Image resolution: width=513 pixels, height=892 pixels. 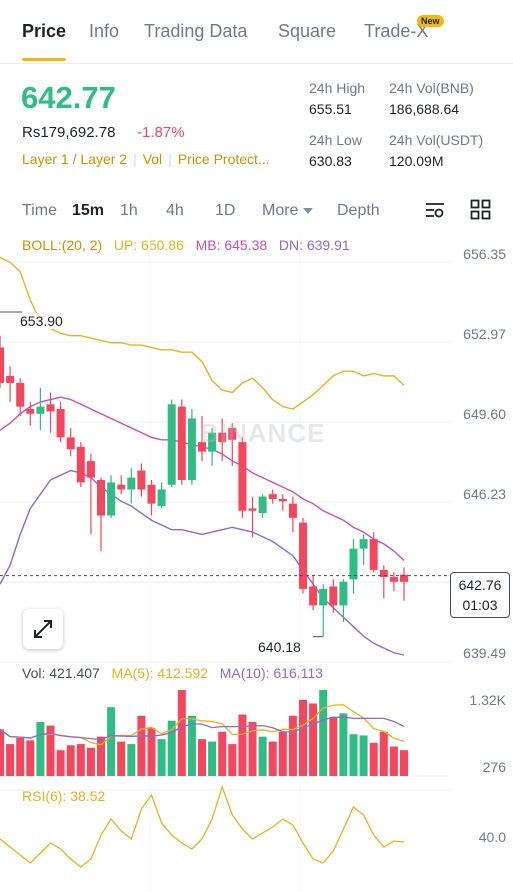 I want to click on rsi-line, so click(x=202, y=826).